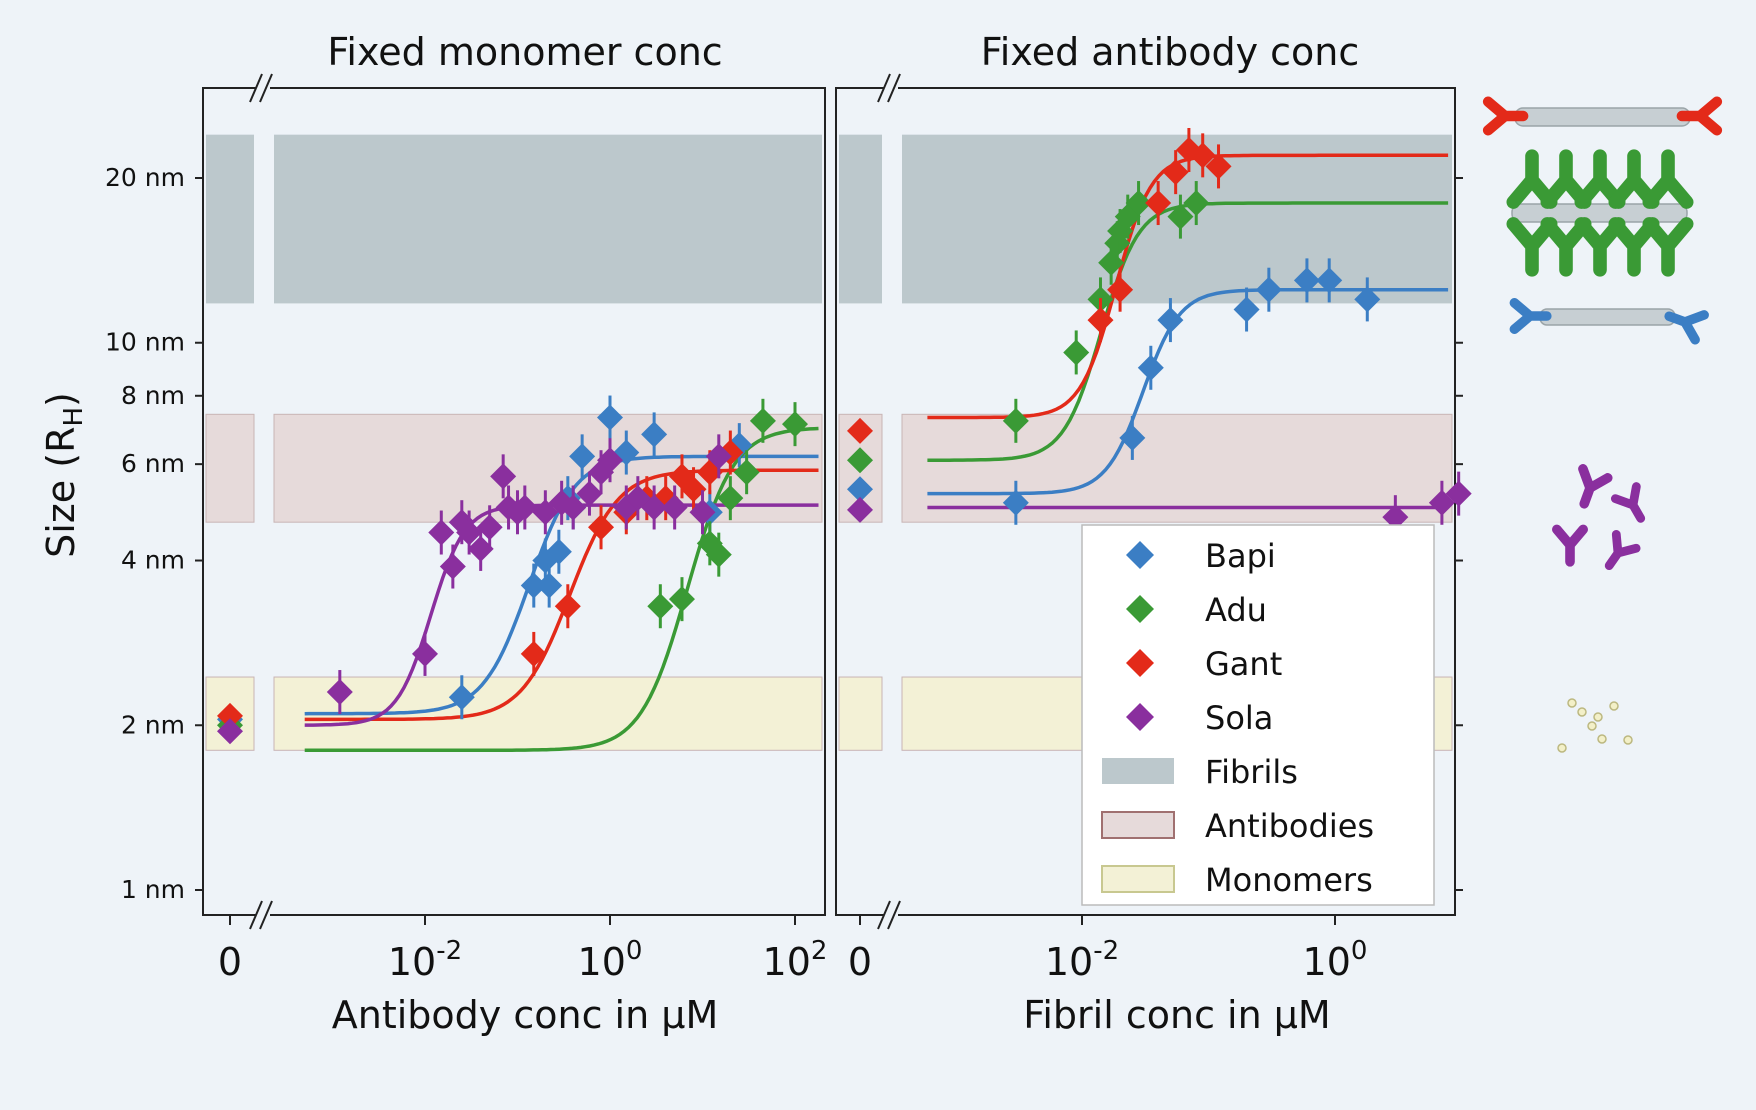 The height and width of the screenshot is (1110, 1756). What do you see at coordinates (64, 475) in the screenshot?
I see `y-axis-label: Size (RH)` at bounding box center [64, 475].